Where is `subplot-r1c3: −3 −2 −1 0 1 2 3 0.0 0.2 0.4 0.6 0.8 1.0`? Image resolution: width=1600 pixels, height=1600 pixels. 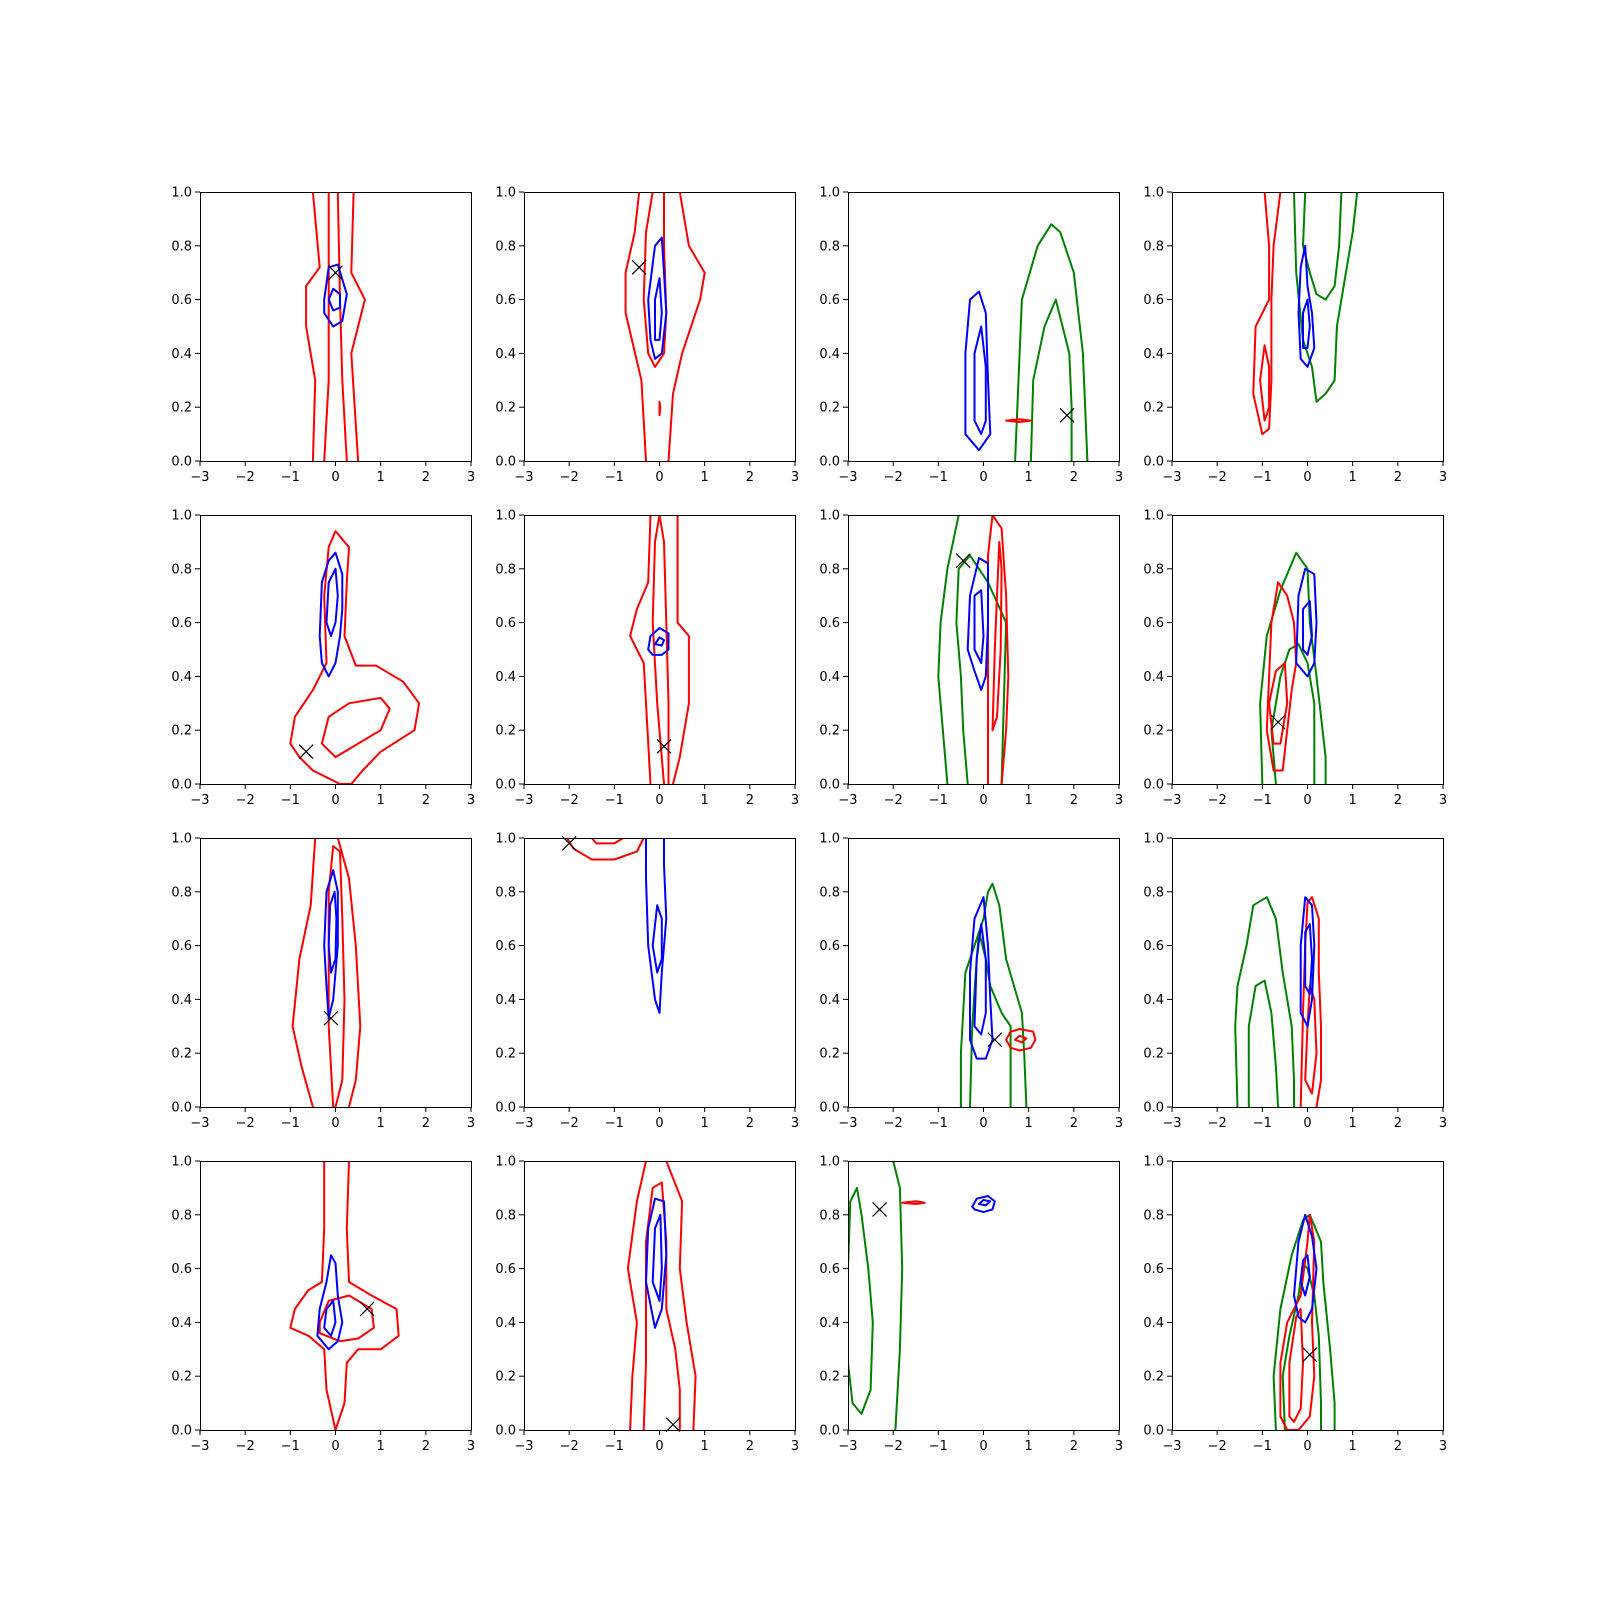 subplot-r1c3: −3 −2 −1 0 1 2 3 0.0 0.2 0.4 0.6 0.8 1.0 is located at coordinates (1295, 659).